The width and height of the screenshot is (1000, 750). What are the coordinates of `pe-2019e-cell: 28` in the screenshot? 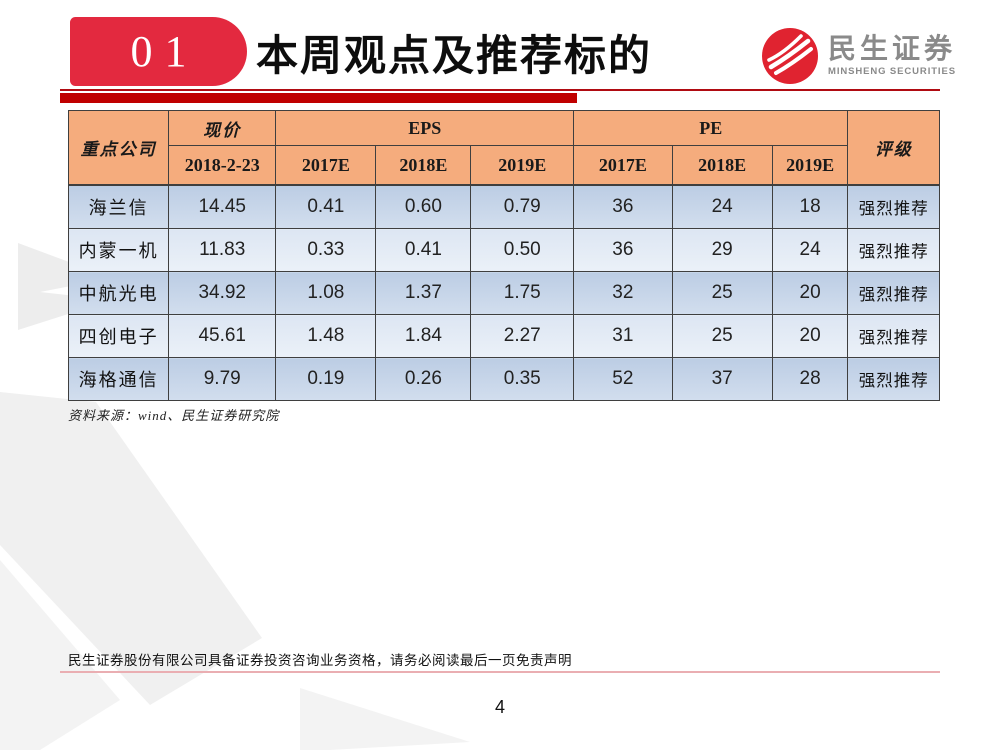 It's located at (810, 379).